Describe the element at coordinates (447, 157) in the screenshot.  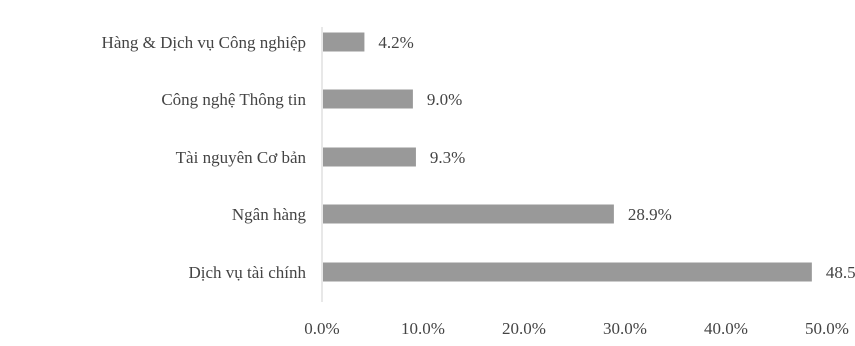
I see `data-label: 9.3%` at that location.